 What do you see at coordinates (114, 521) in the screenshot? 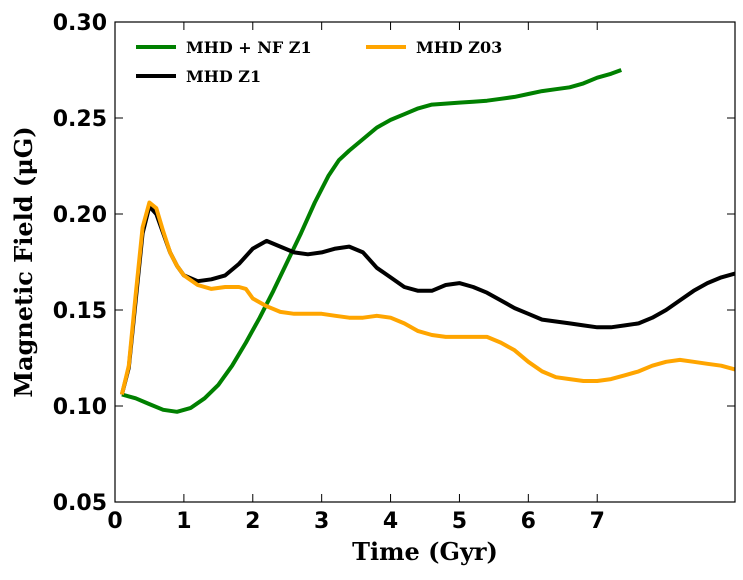
I see `x-tick-label: 0` at bounding box center [114, 521].